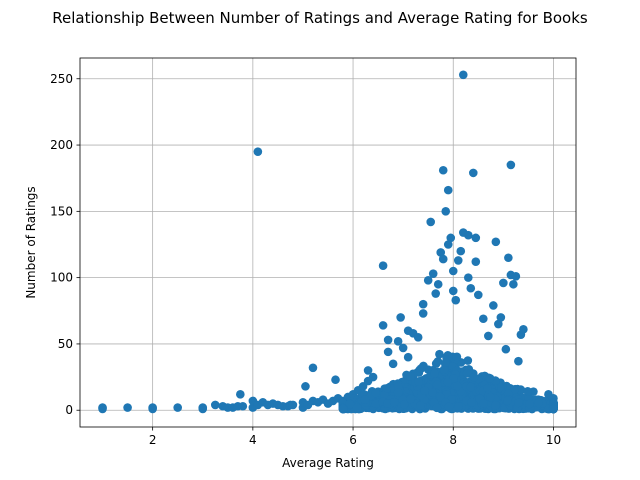 Image resolution: width=640 pixels, height=480 pixels. Describe the element at coordinates (31, 242) in the screenshot. I see `y-axis-label: Number of Ratings` at that location.